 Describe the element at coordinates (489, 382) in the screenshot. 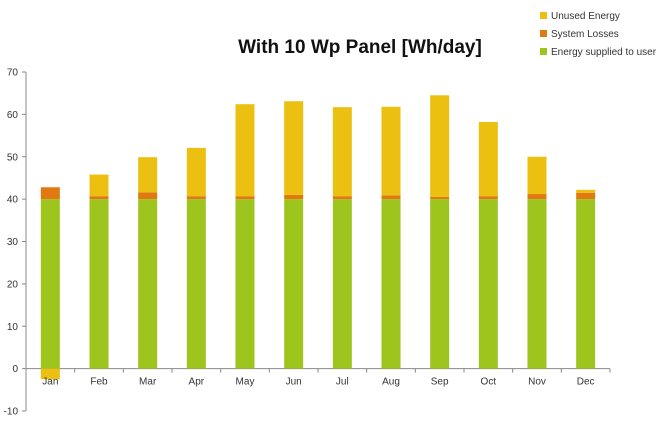

I see `x-tick-label: Oct` at that location.